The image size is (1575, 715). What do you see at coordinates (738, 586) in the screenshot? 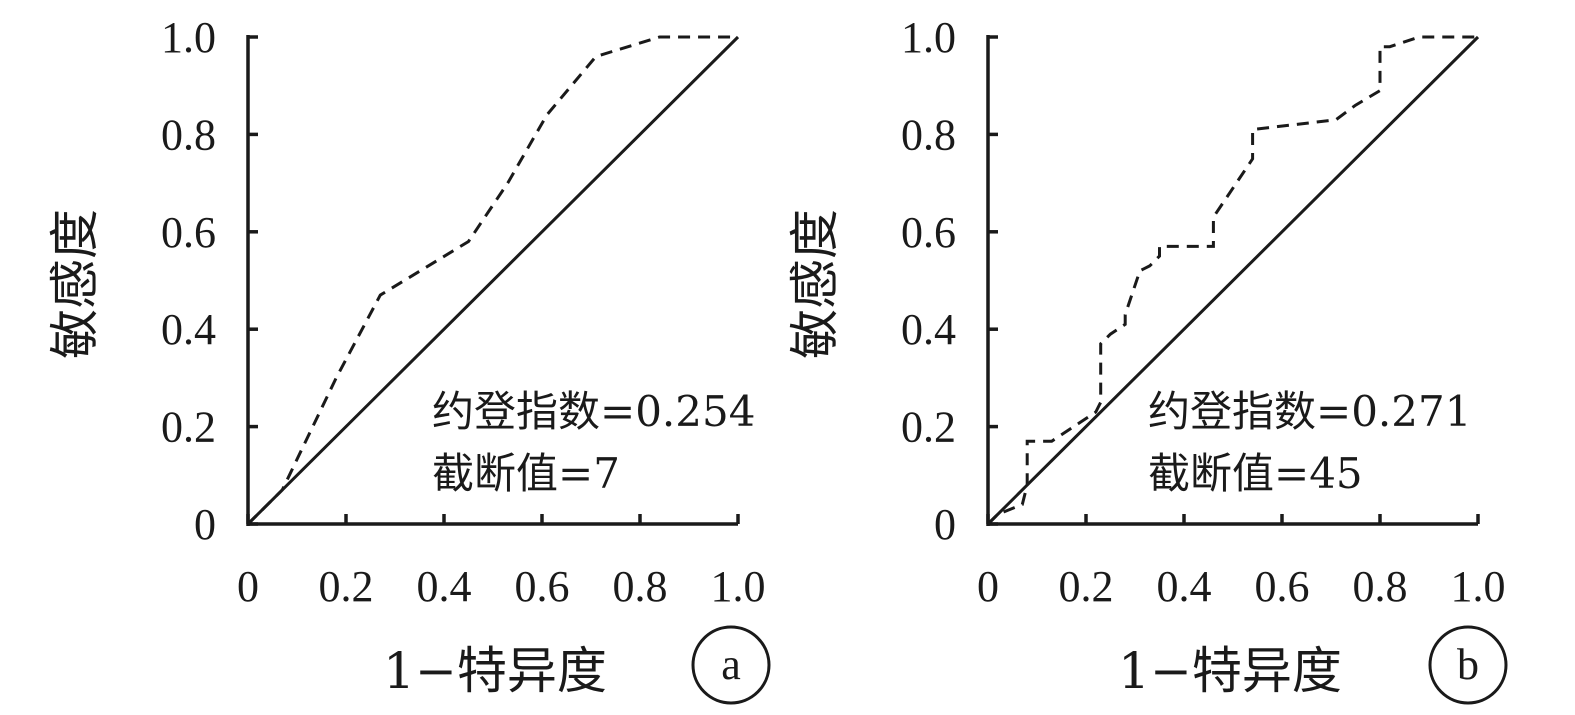
I see `panel-a-x-tick-label: 1.0` at bounding box center [738, 586].